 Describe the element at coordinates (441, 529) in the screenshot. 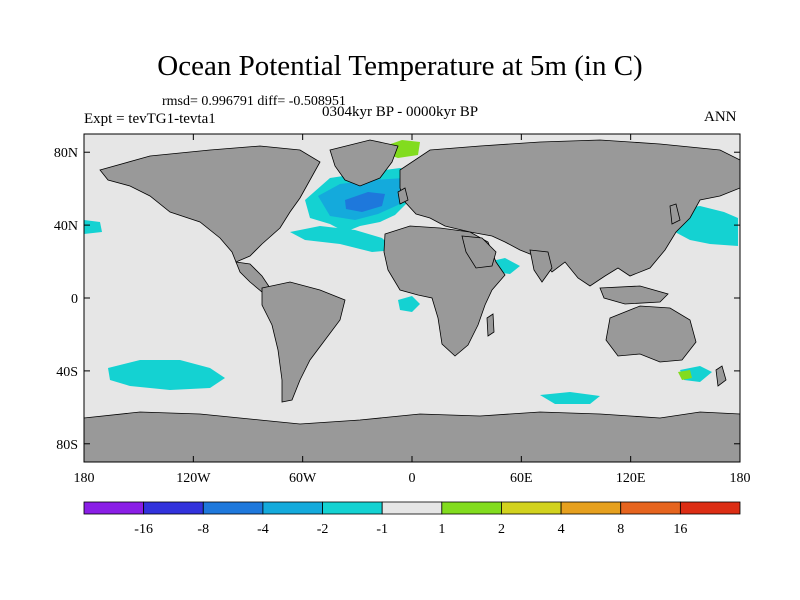

I see `colorbar-label: 1` at that location.